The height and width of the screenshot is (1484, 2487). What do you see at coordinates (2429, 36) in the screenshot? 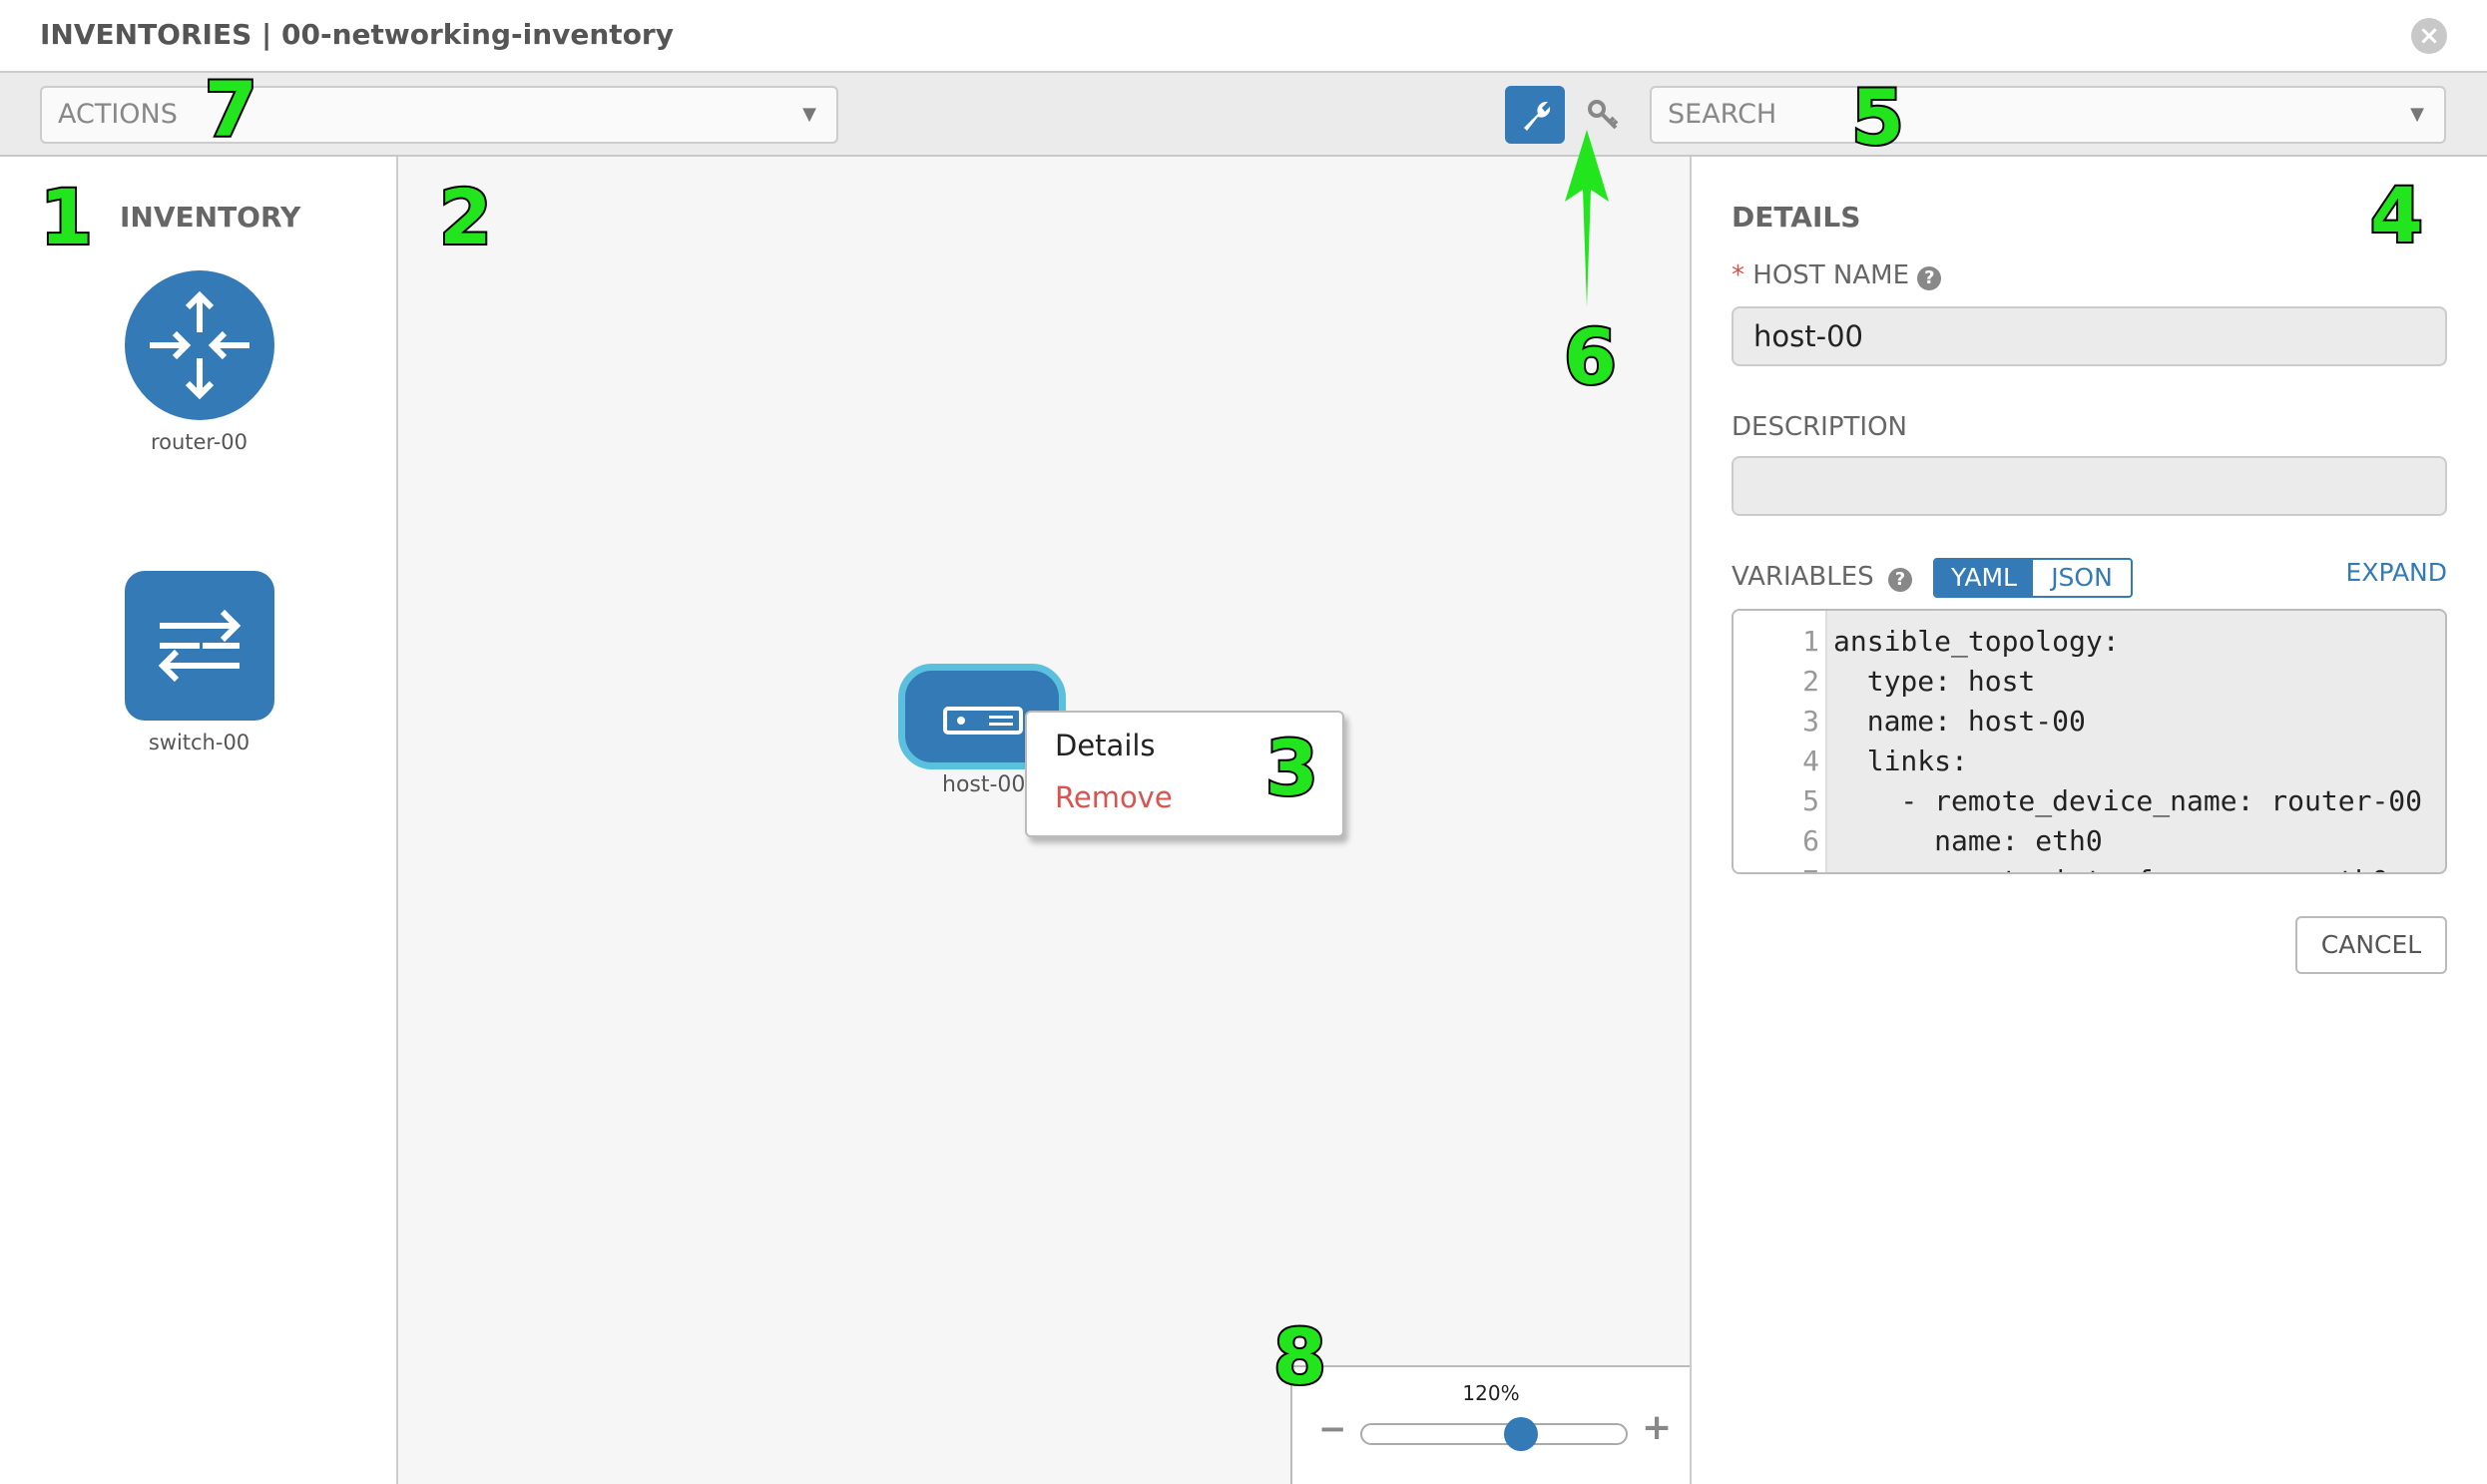
I see `close-icon: ×` at bounding box center [2429, 36].